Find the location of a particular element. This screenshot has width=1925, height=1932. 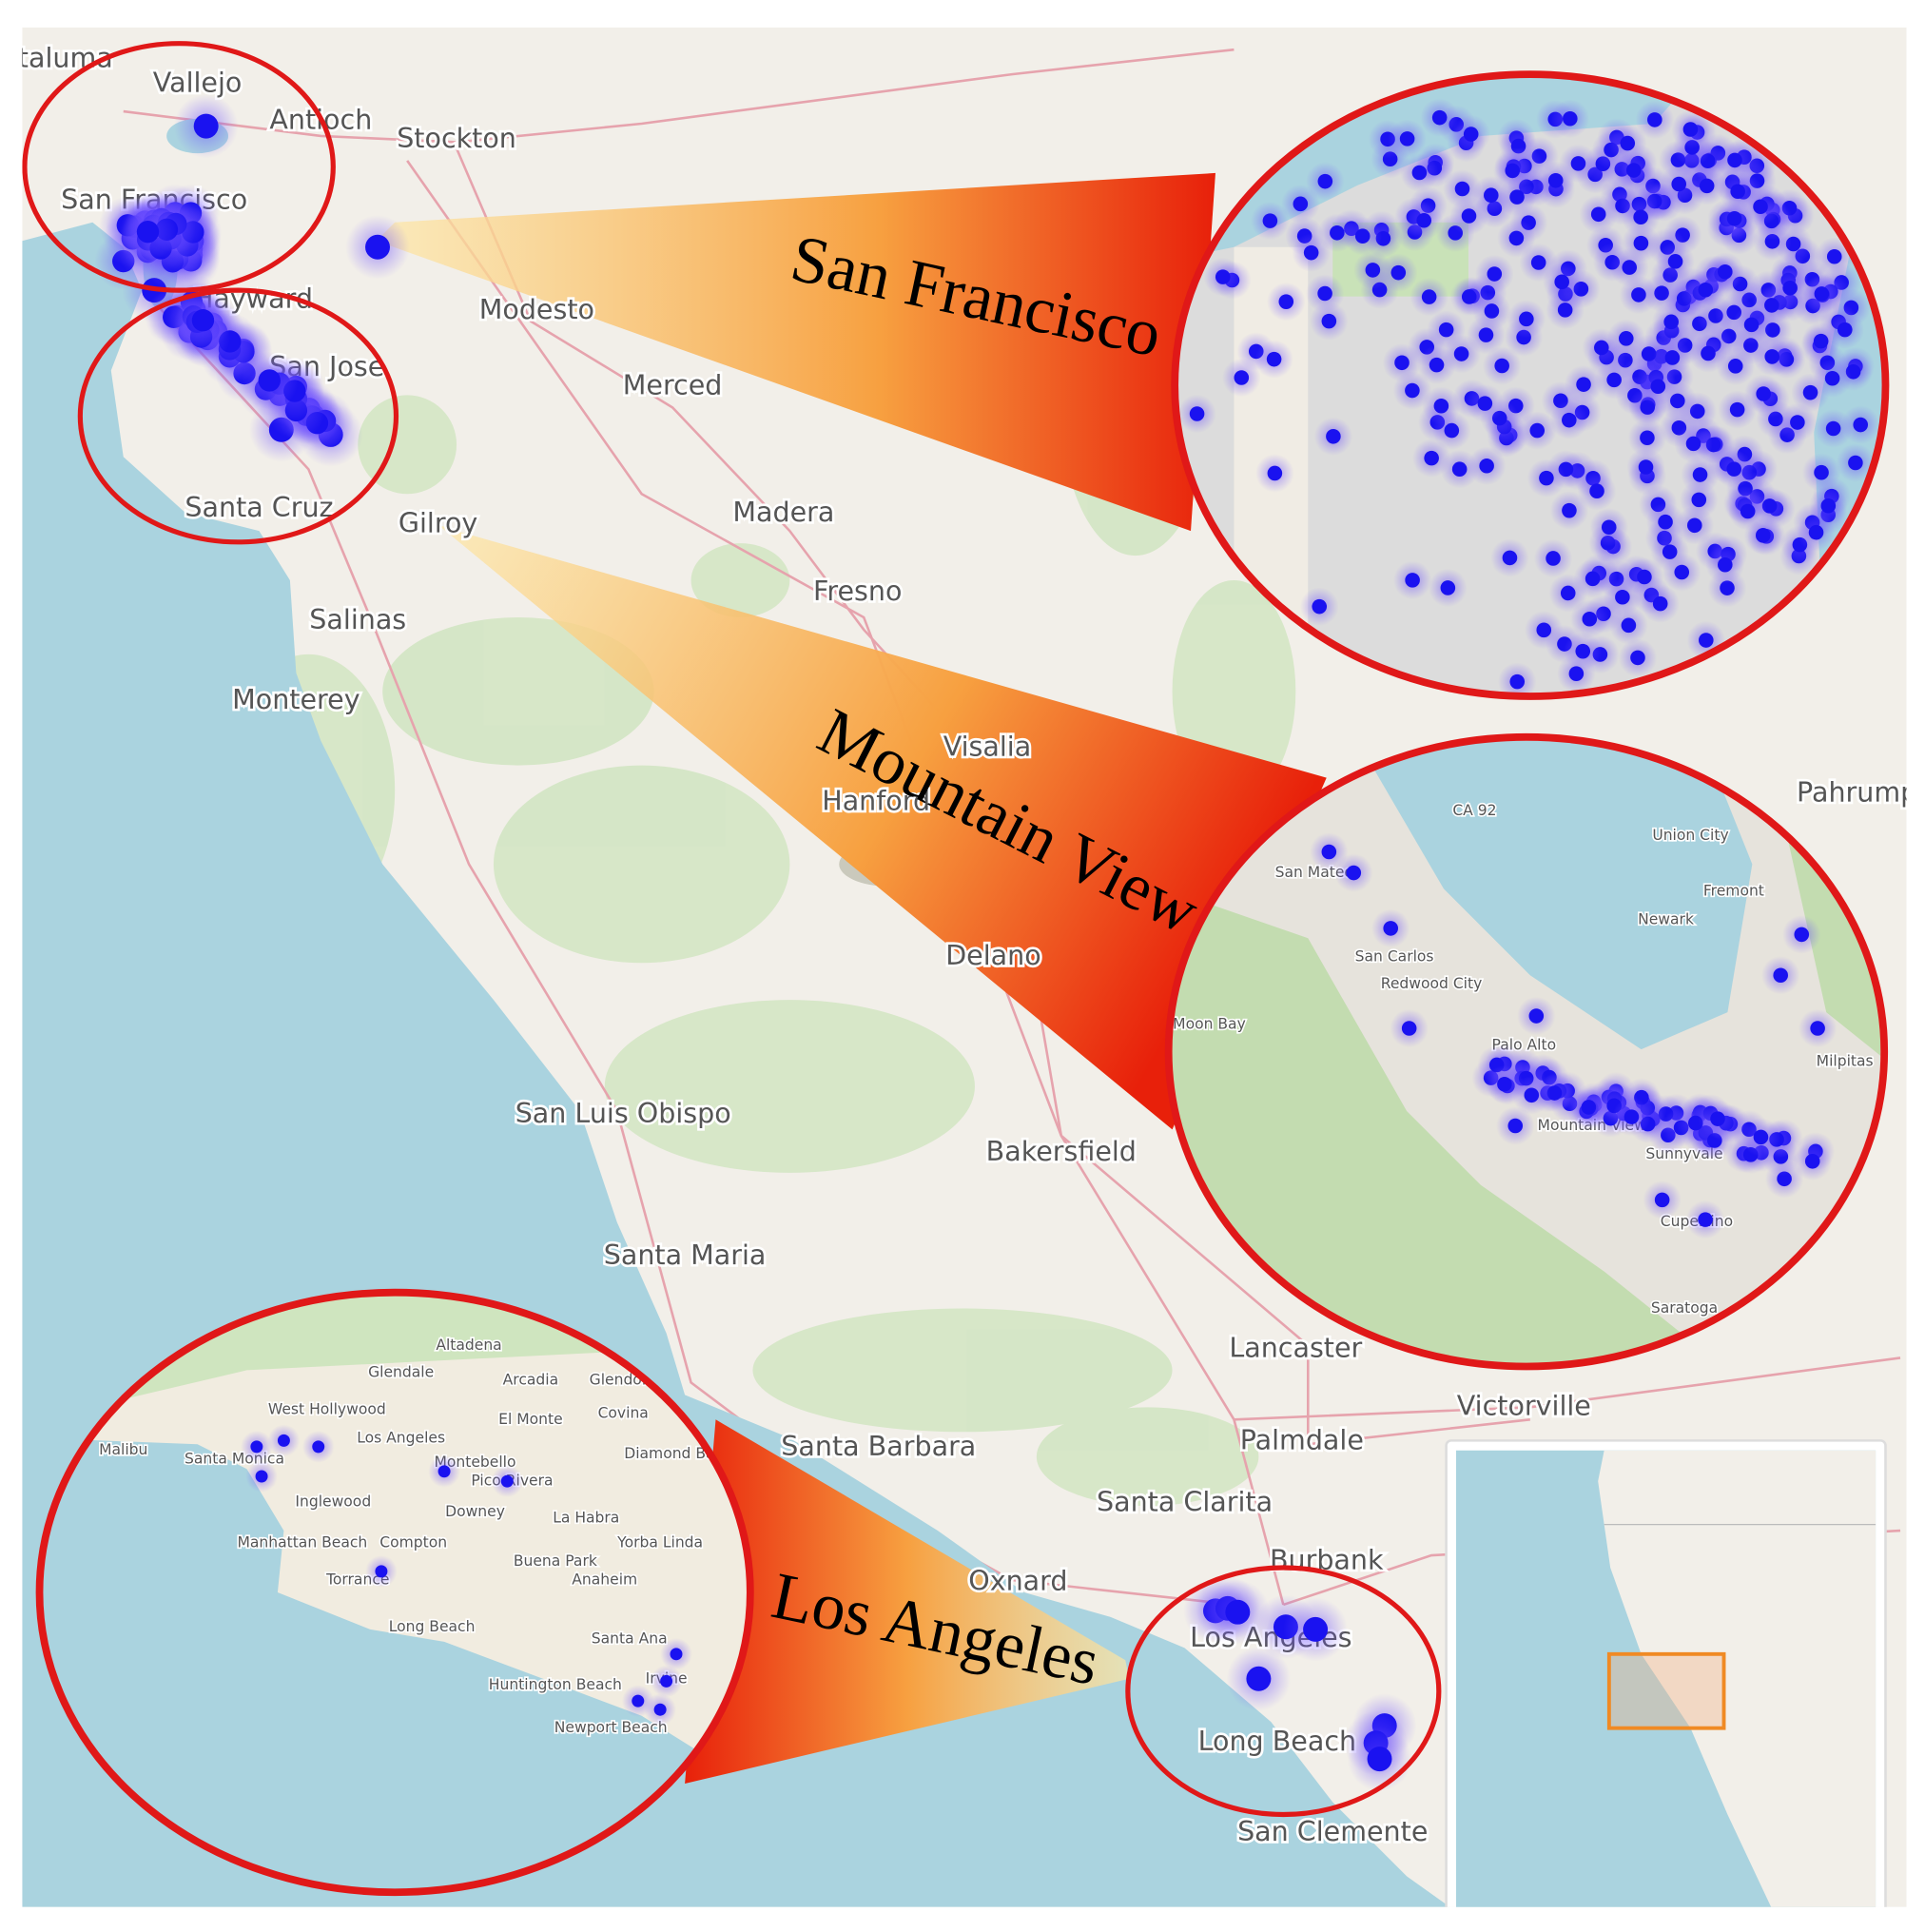

inset-place-label: Long Beach is located at coordinates (432, 1626).